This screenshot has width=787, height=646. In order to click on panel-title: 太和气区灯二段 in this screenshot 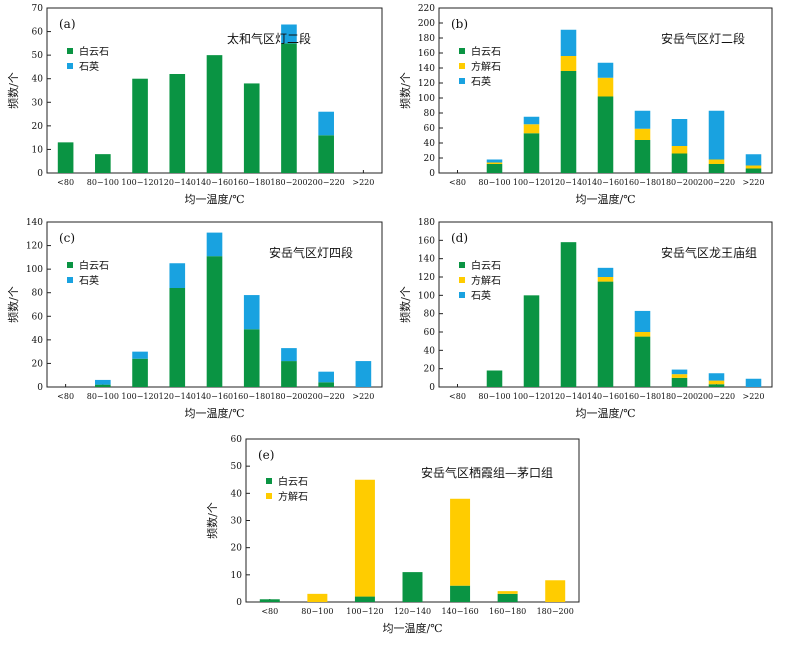, I will do `click(269, 38)`.